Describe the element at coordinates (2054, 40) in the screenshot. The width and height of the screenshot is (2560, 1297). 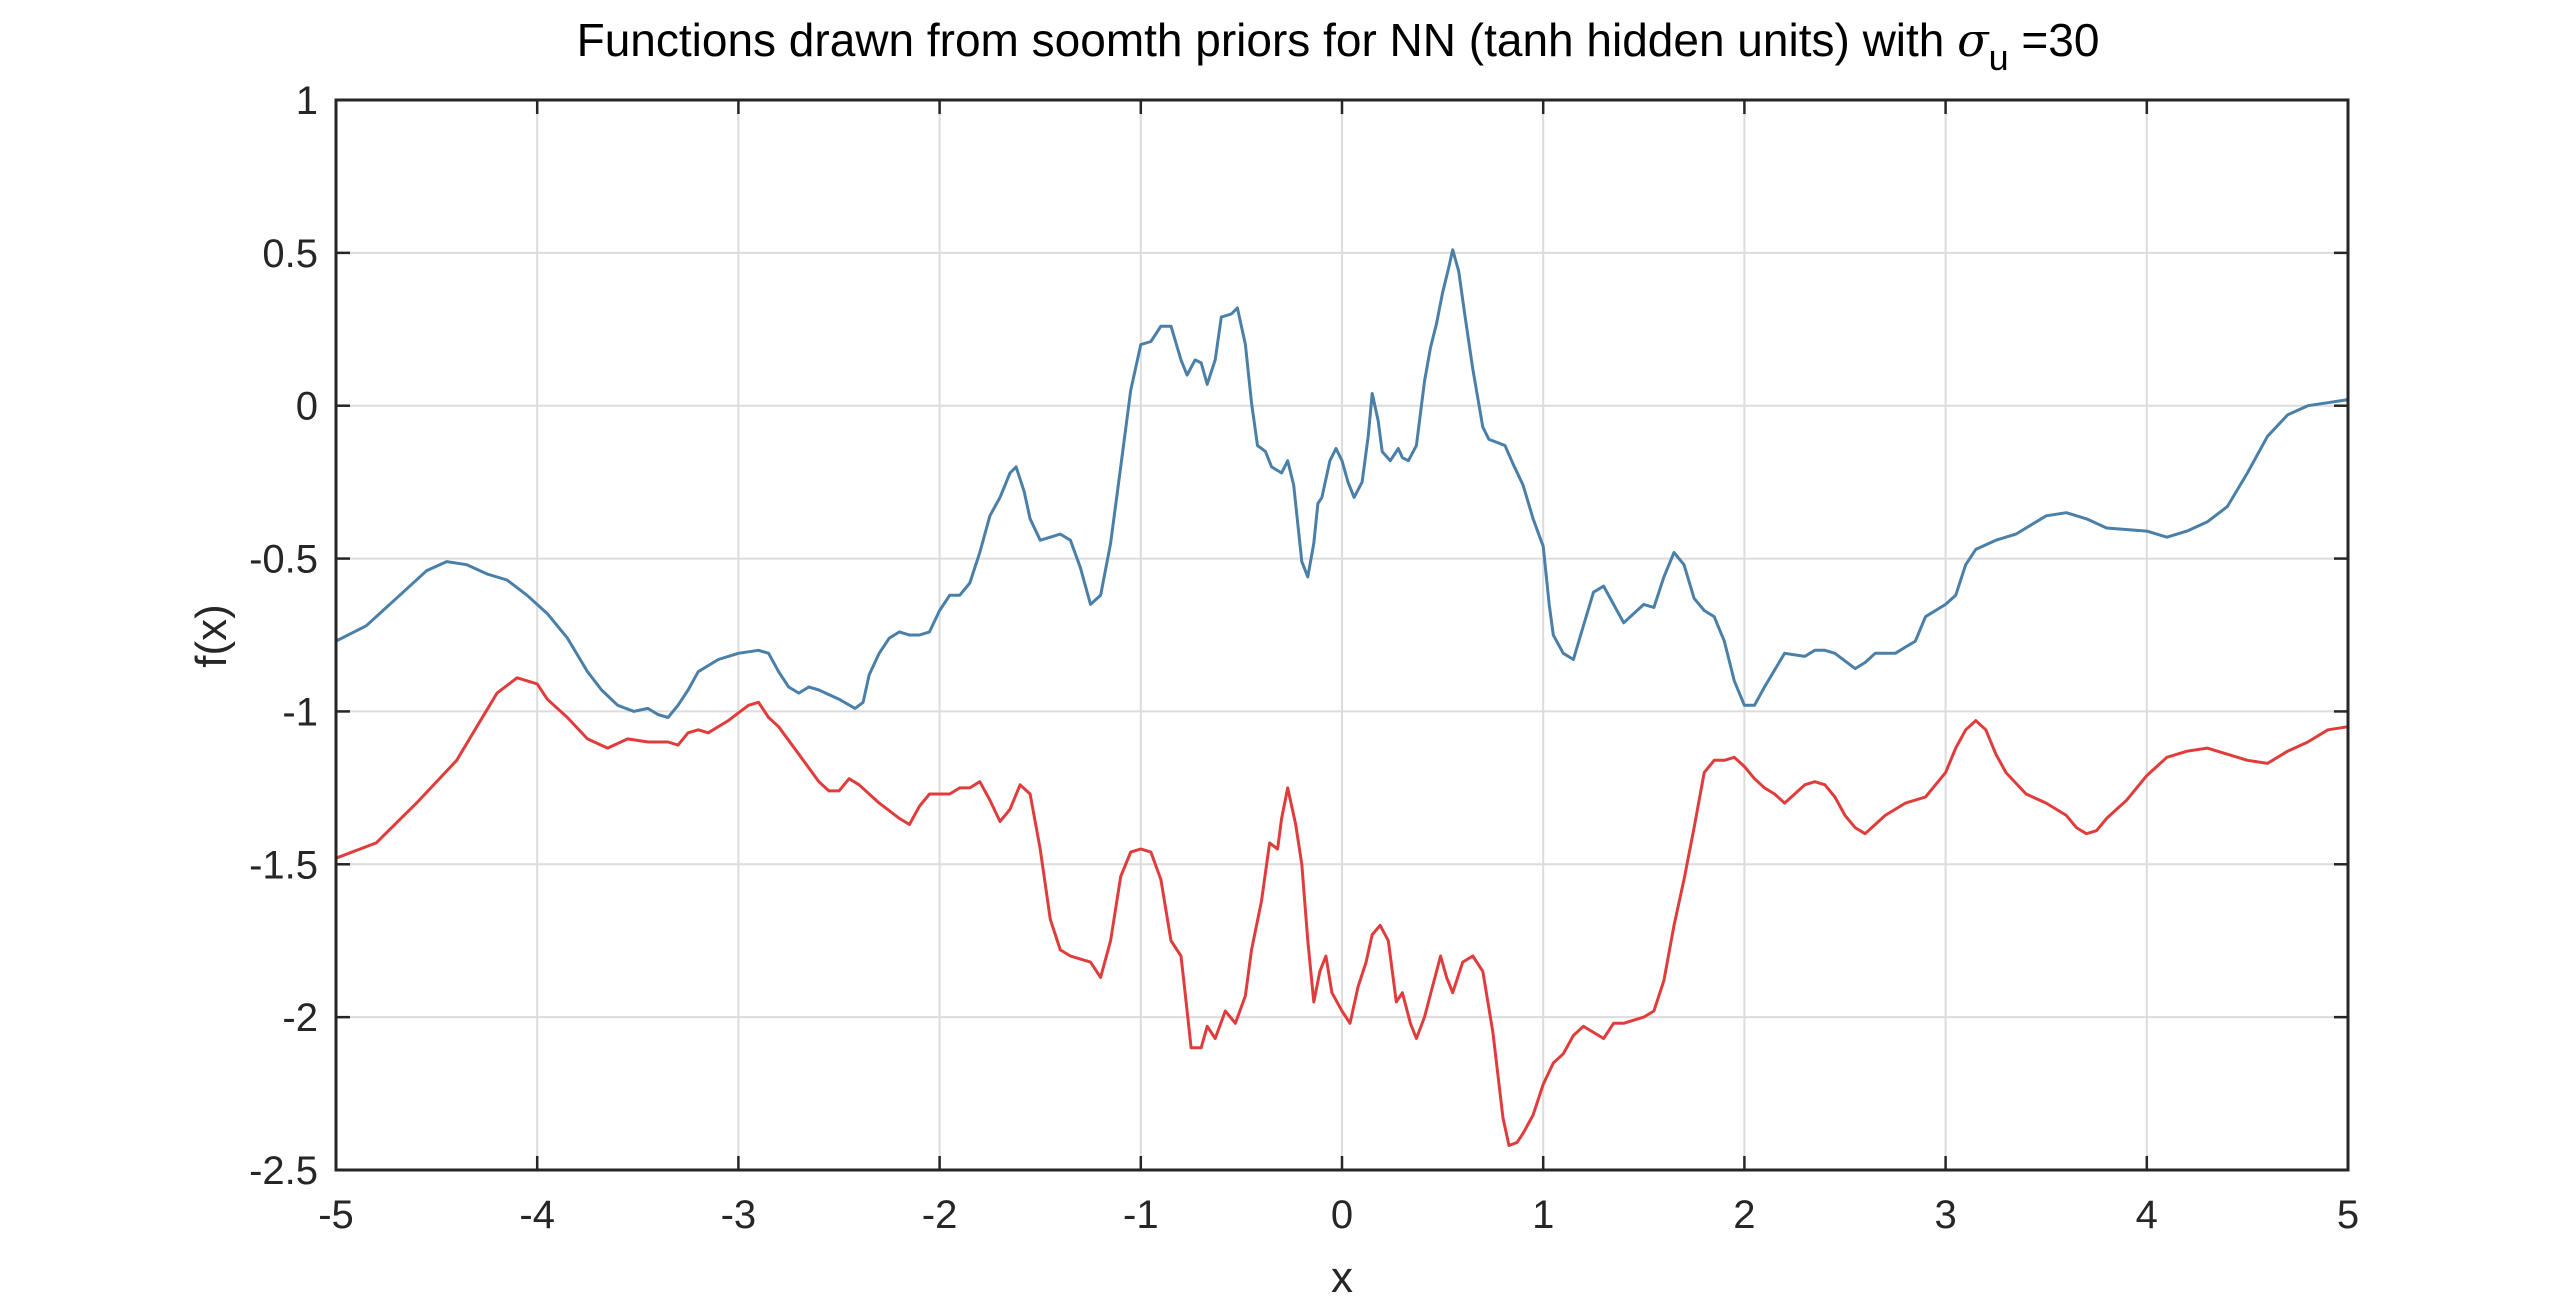
I see `chart-title-suffix: =30` at that location.